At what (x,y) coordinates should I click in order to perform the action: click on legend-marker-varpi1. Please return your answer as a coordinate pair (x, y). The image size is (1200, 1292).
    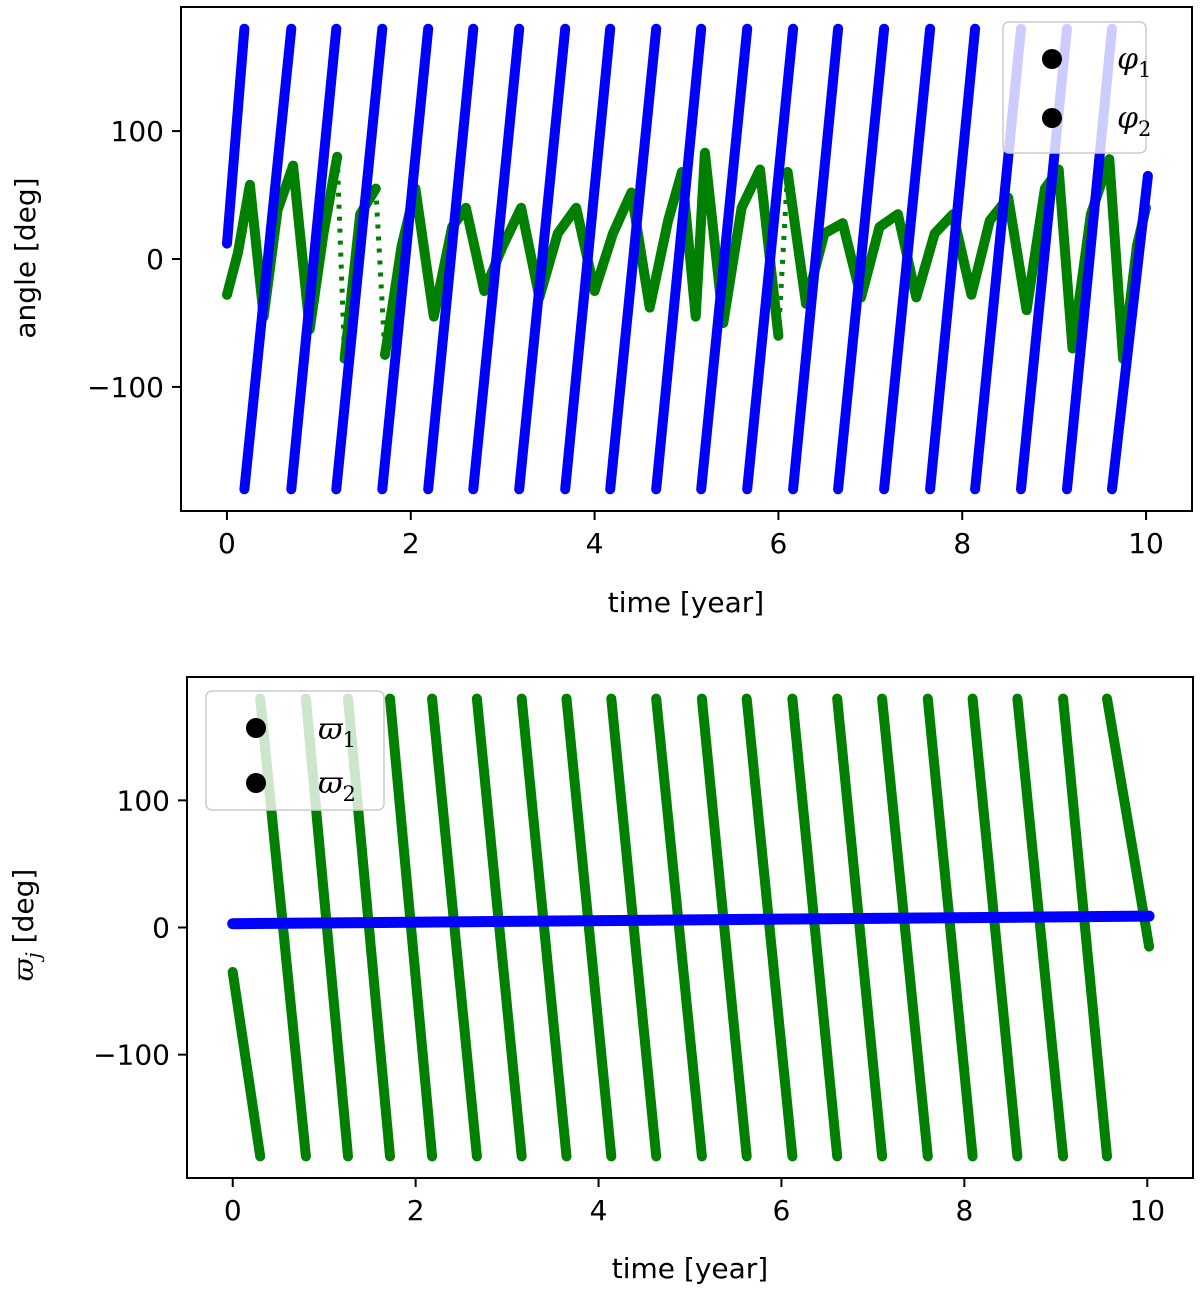
    Looking at the image, I should click on (256, 728).